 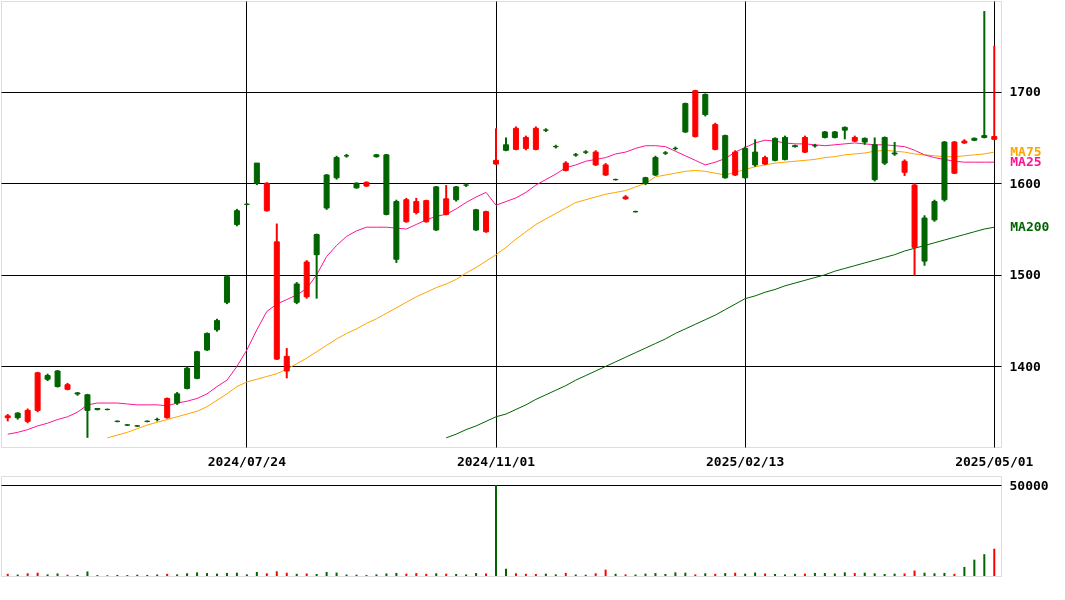 What do you see at coordinates (994, 461) in the screenshot?
I see `x-tick-label: 2025/05/01` at bounding box center [994, 461].